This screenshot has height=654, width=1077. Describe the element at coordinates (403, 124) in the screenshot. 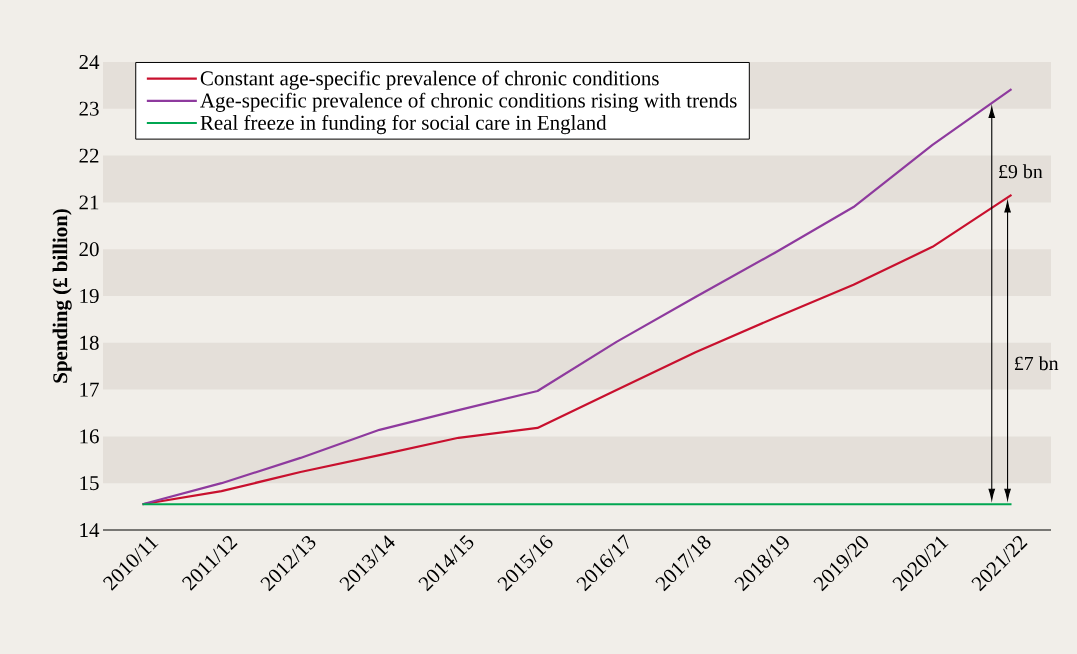

I see `legend-label: Real freeze in funding for social care in England` at that location.